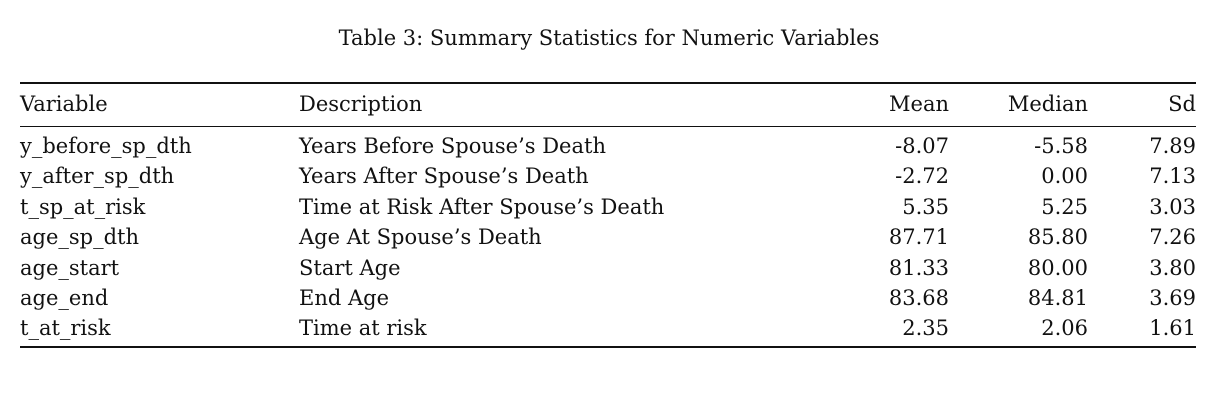 This screenshot has height=414, width=1232. I want to click on cell-mean: 83.68, so click(918, 297).